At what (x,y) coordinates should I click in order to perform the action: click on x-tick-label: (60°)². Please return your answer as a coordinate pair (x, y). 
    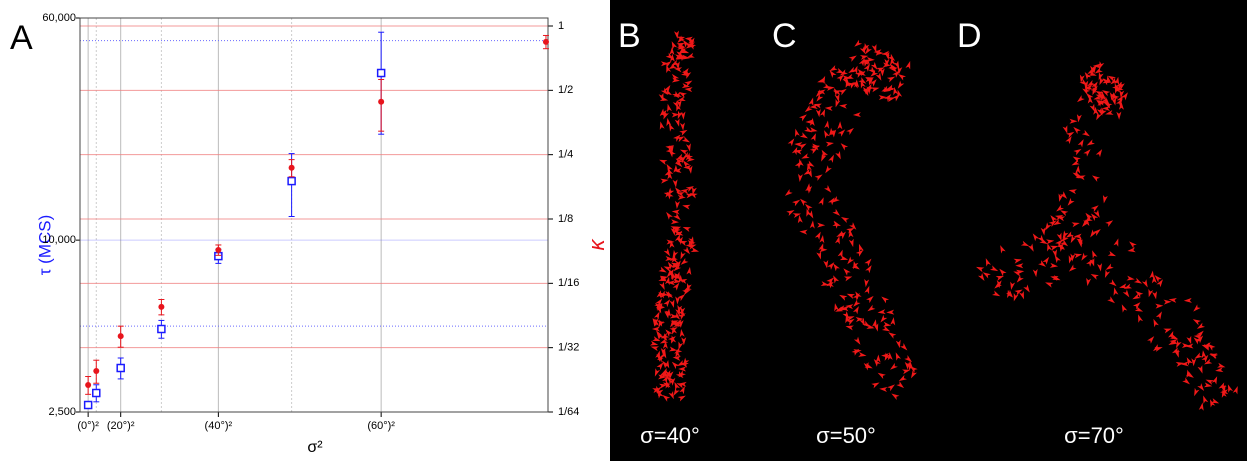
    Looking at the image, I should click on (381, 426).